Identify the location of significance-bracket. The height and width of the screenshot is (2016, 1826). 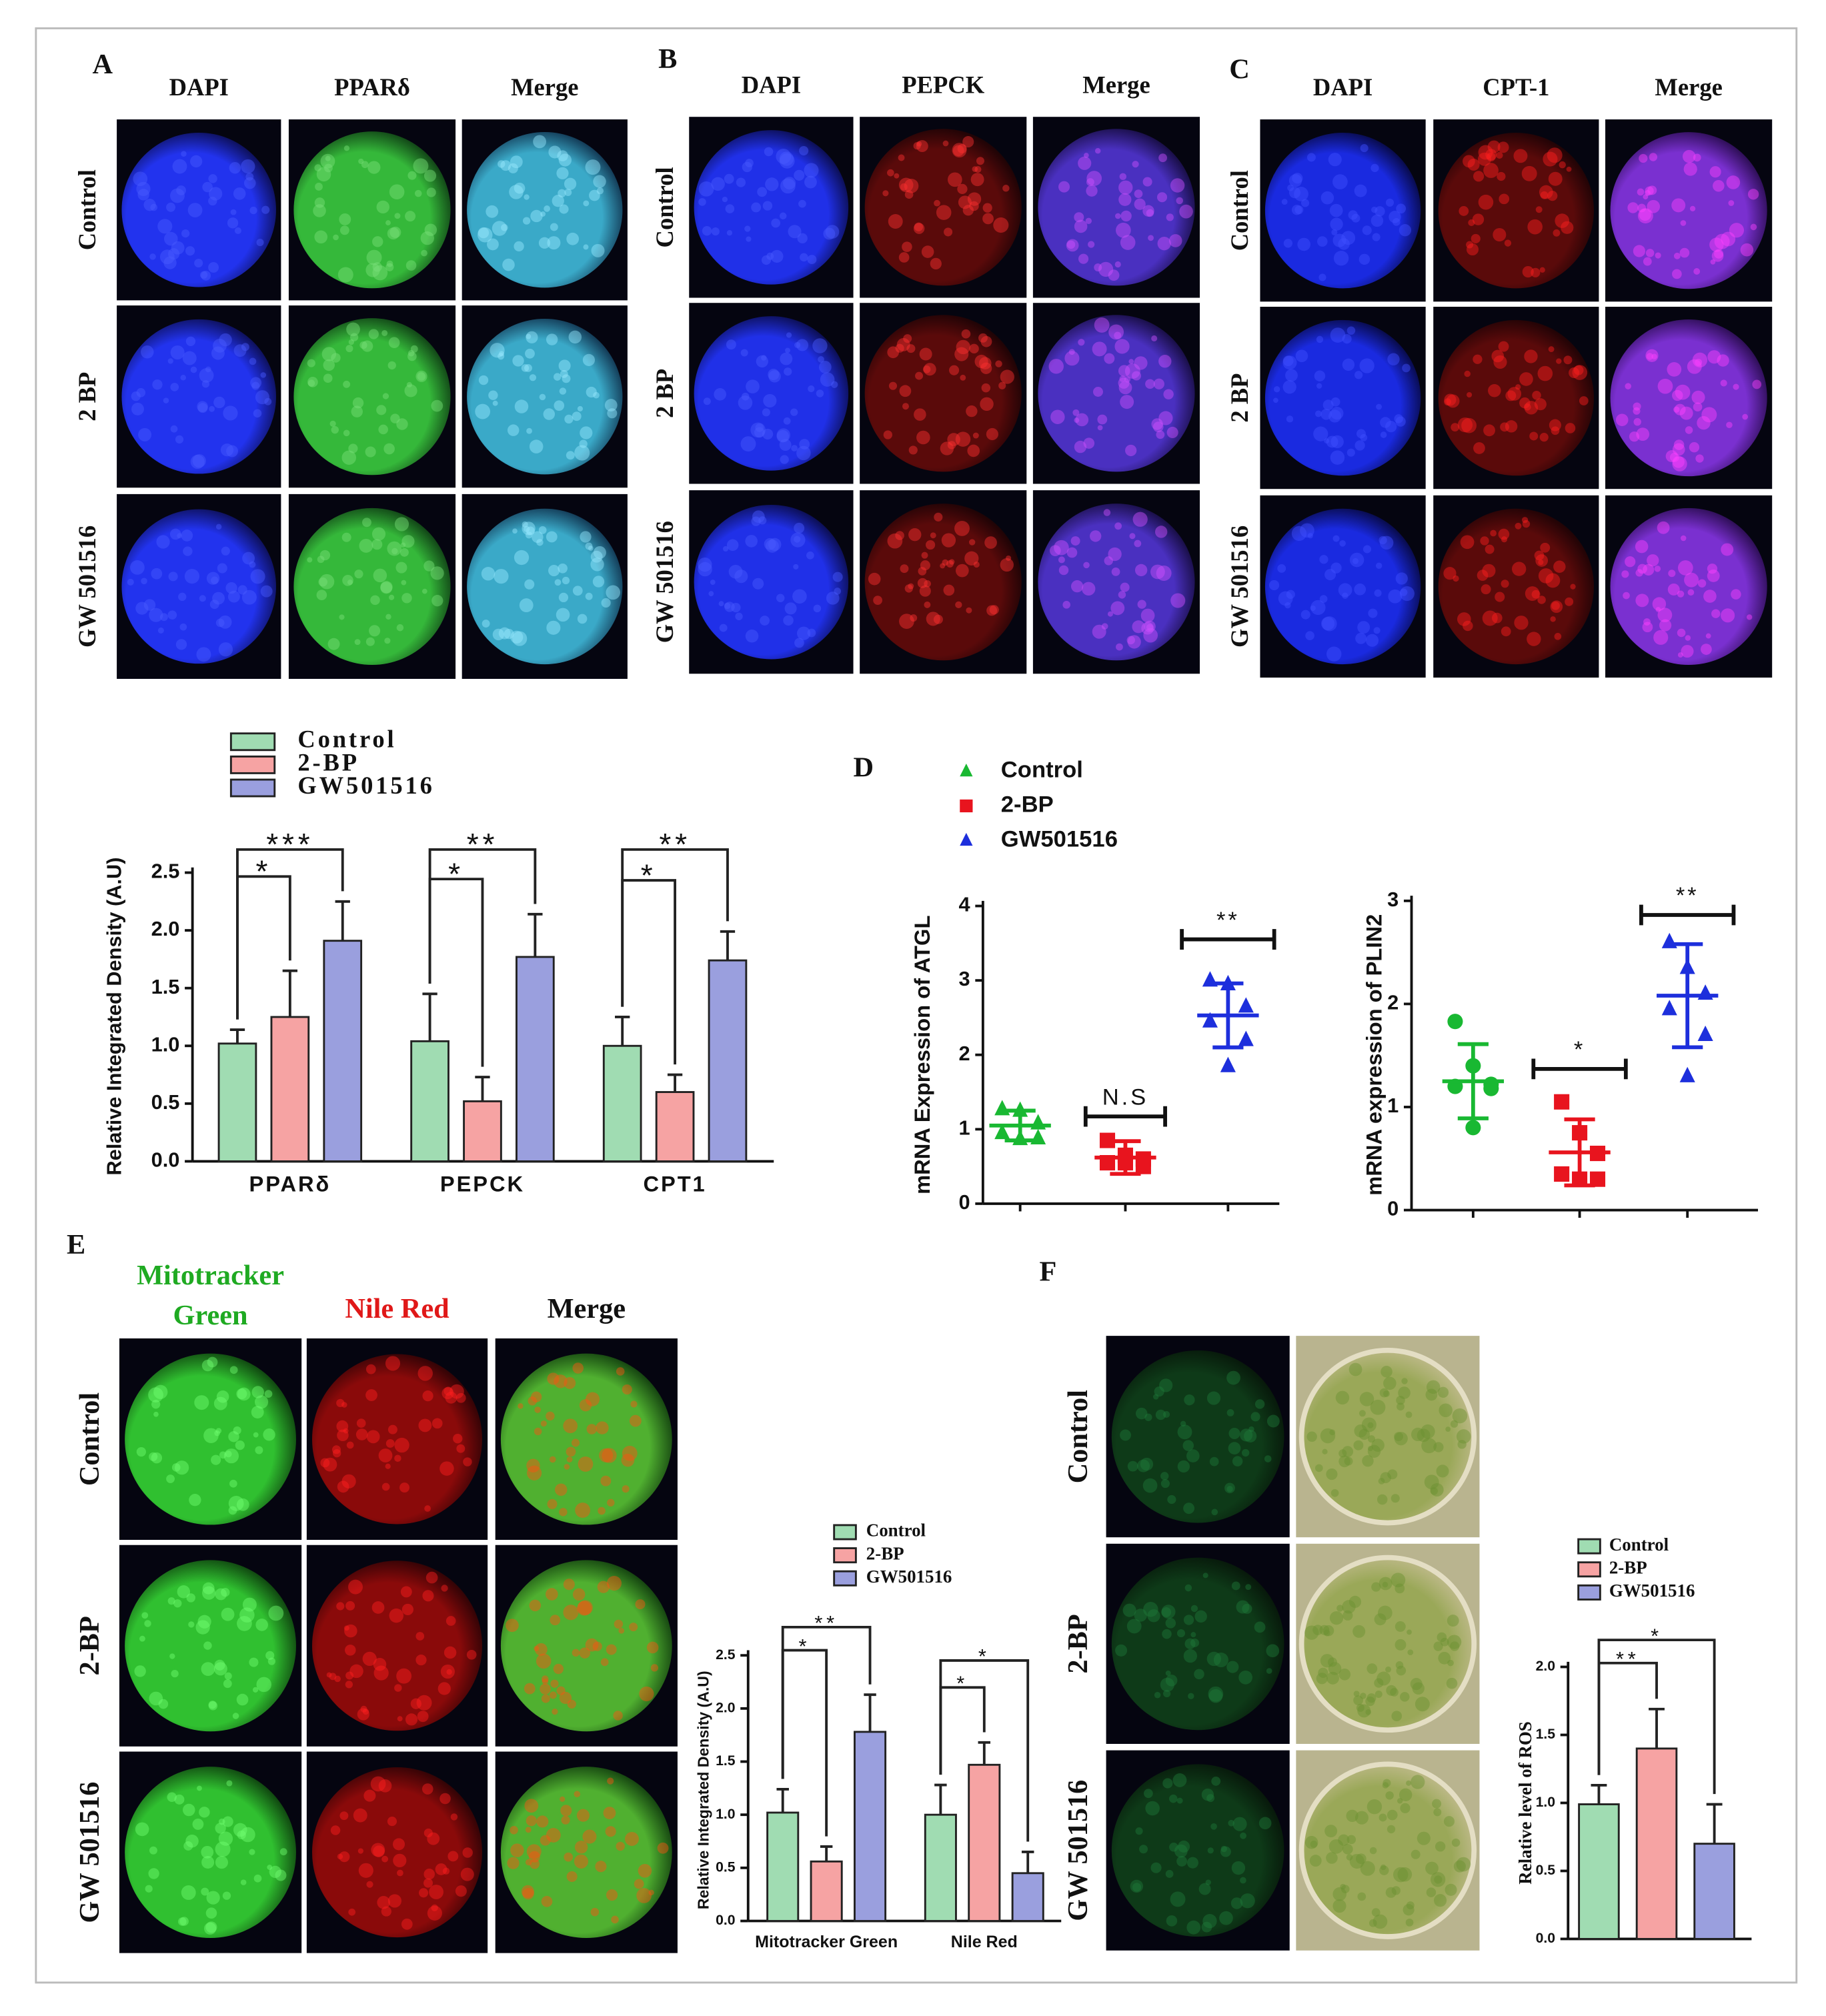
(290, 934).